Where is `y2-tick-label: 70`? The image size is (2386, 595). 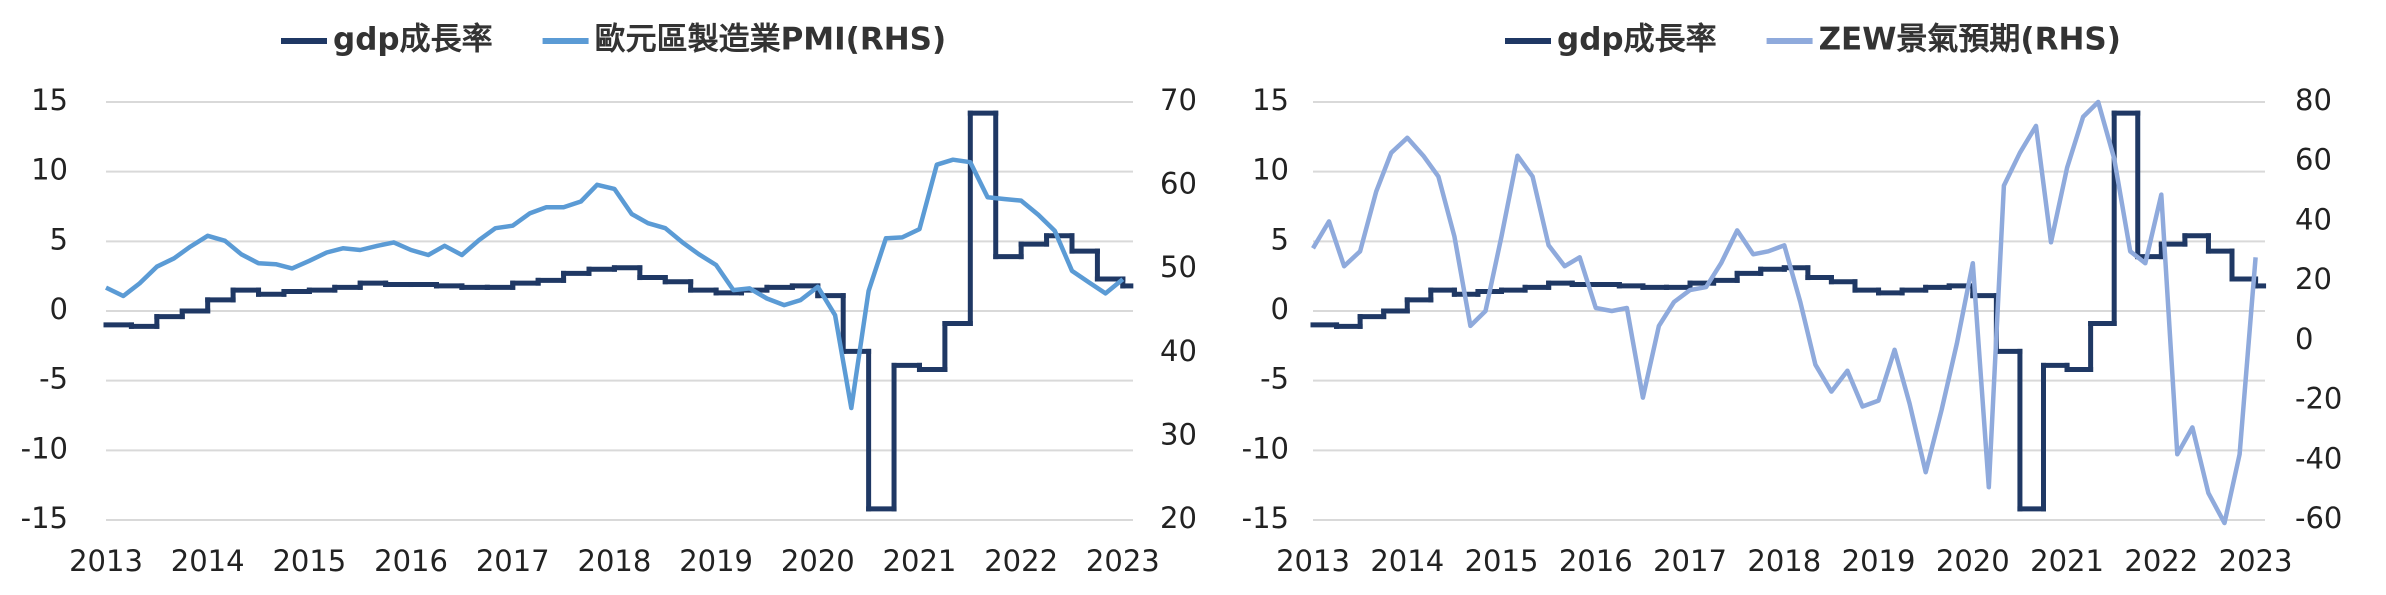 y2-tick-label: 70 is located at coordinates (1178, 100).